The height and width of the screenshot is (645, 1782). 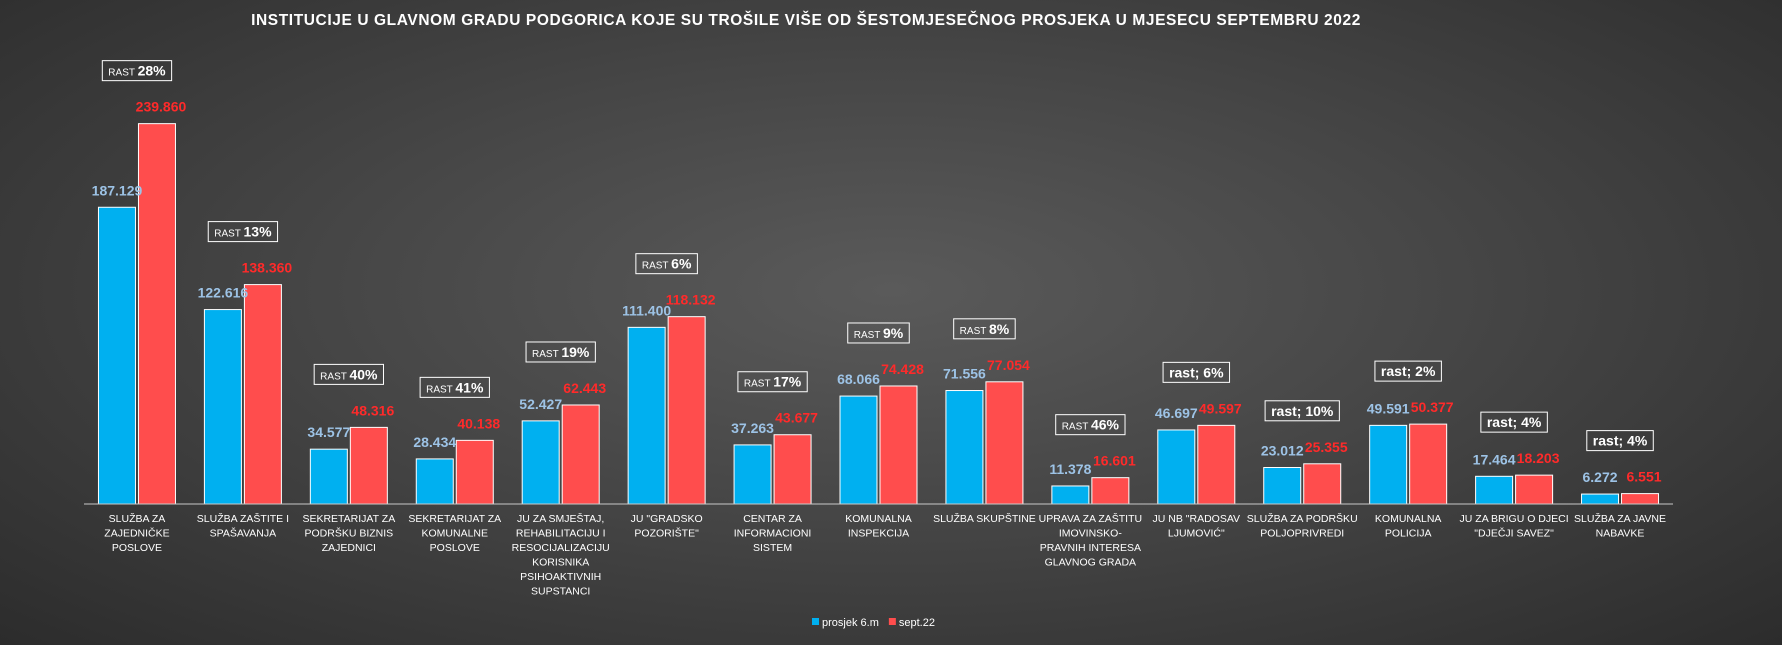 What do you see at coordinates (667, 519) in the screenshot?
I see `category-label-line: JU "GRADSKO` at bounding box center [667, 519].